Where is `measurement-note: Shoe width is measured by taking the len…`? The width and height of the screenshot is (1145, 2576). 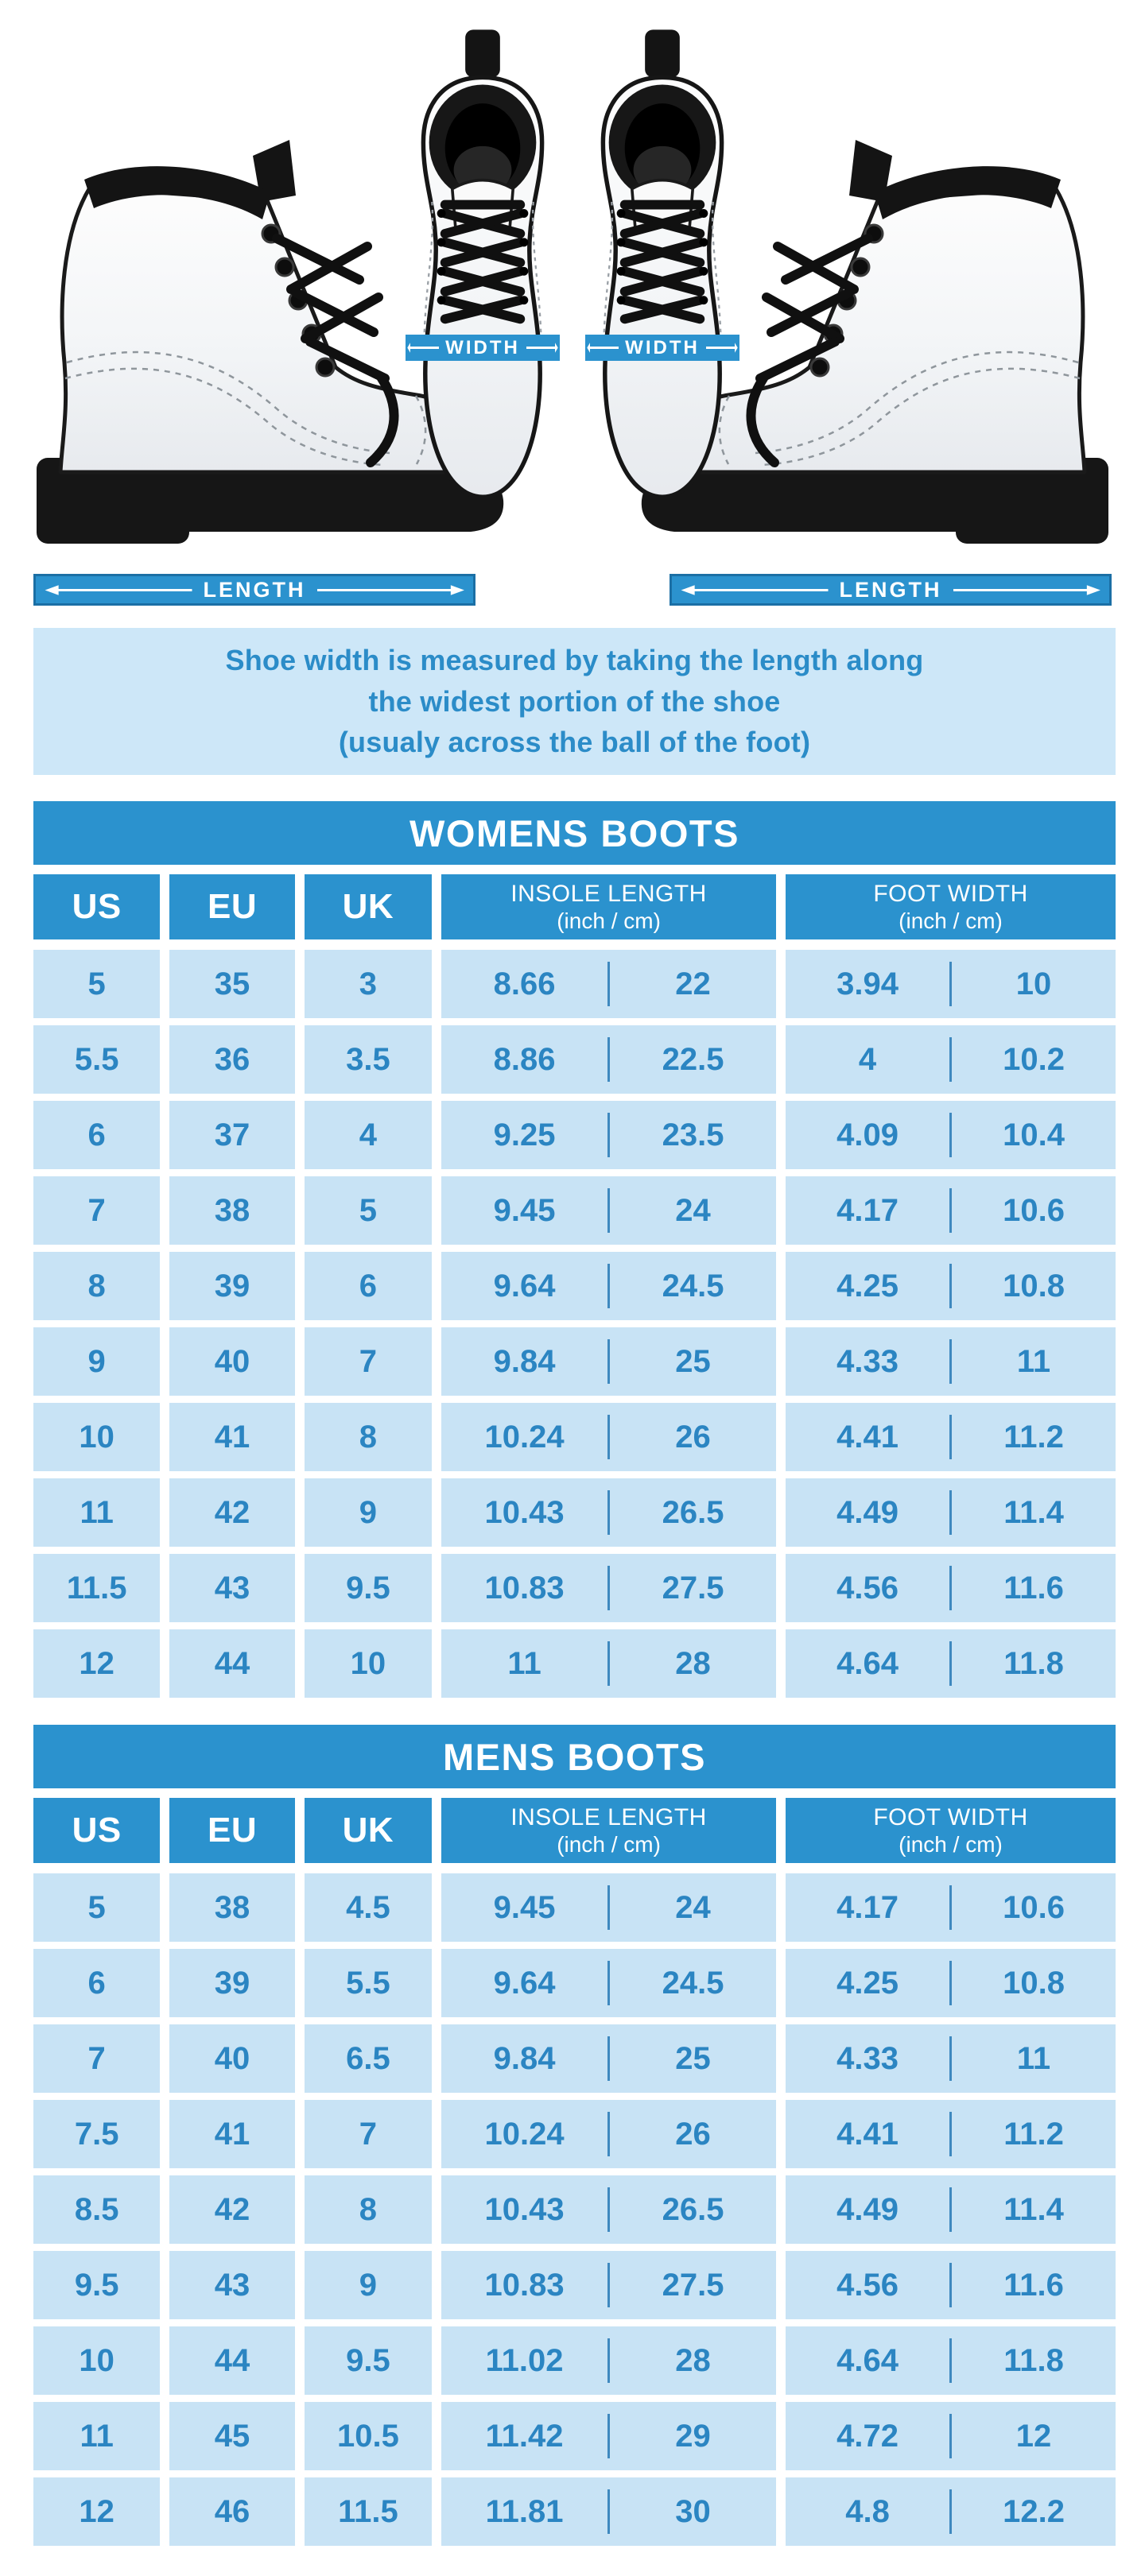 measurement-note: Shoe width is measured by taking the len… is located at coordinates (574, 701).